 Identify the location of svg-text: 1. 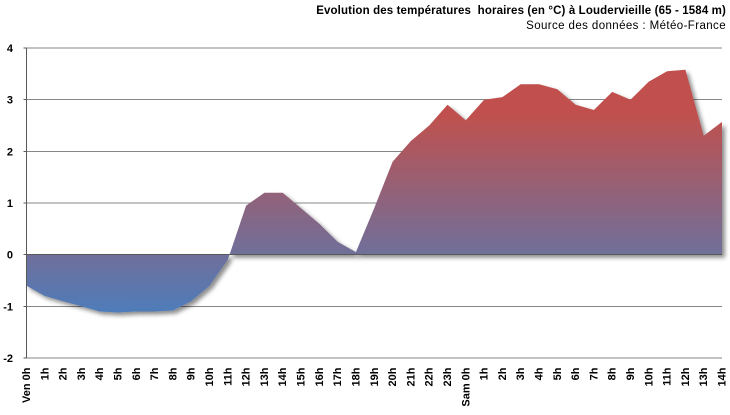
(10, 204).